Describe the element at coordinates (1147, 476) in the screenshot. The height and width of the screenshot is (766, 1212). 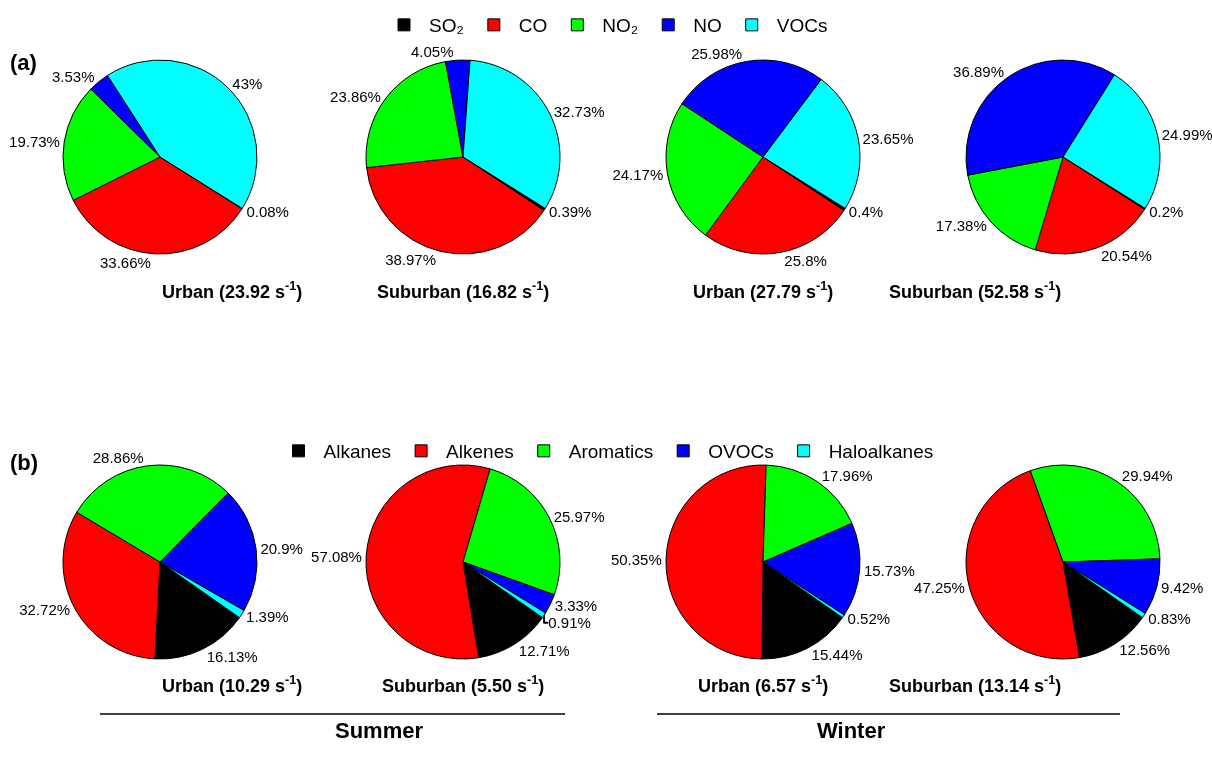
I see `data-label: 29.94%` at that location.